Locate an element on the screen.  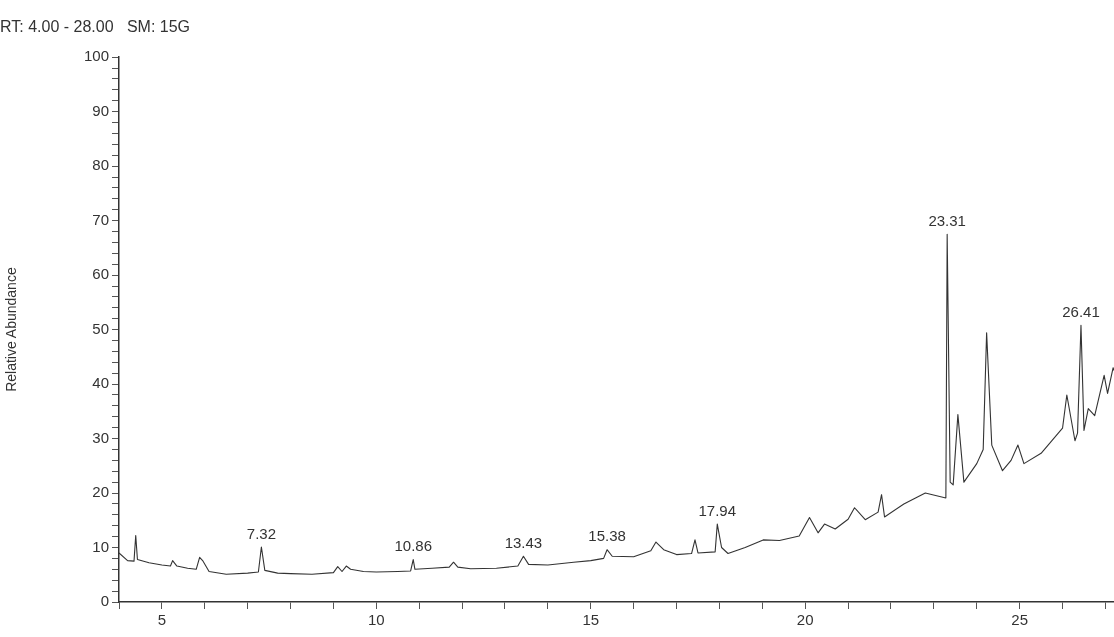
x-tick-label: 10 is located at coordinates (376, 620).